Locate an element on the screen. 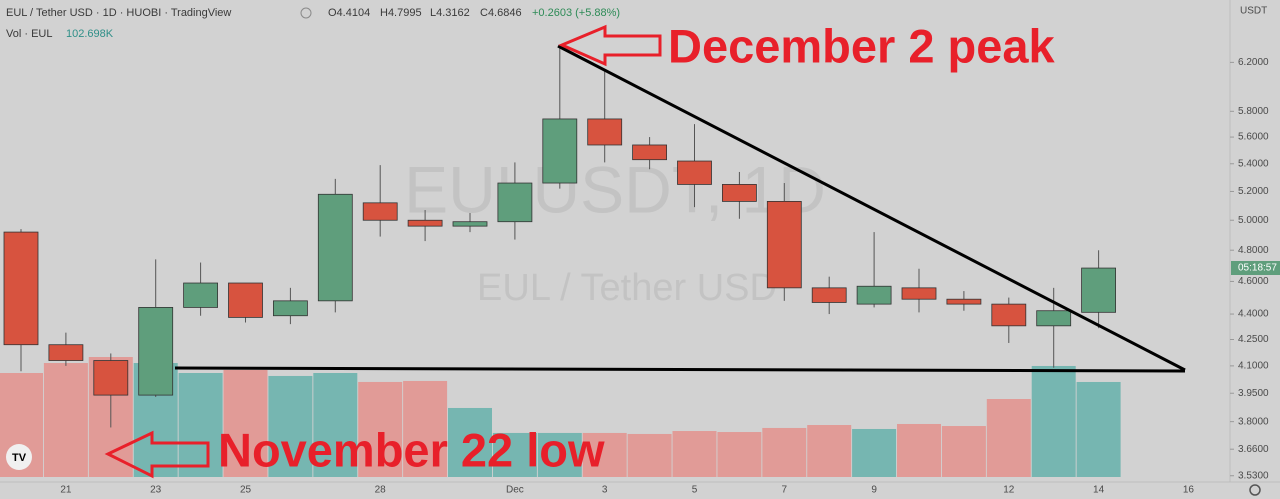 This screenshot has height=499, width=1280. volume-value: 102.698K is located at coordinates (90, 34).